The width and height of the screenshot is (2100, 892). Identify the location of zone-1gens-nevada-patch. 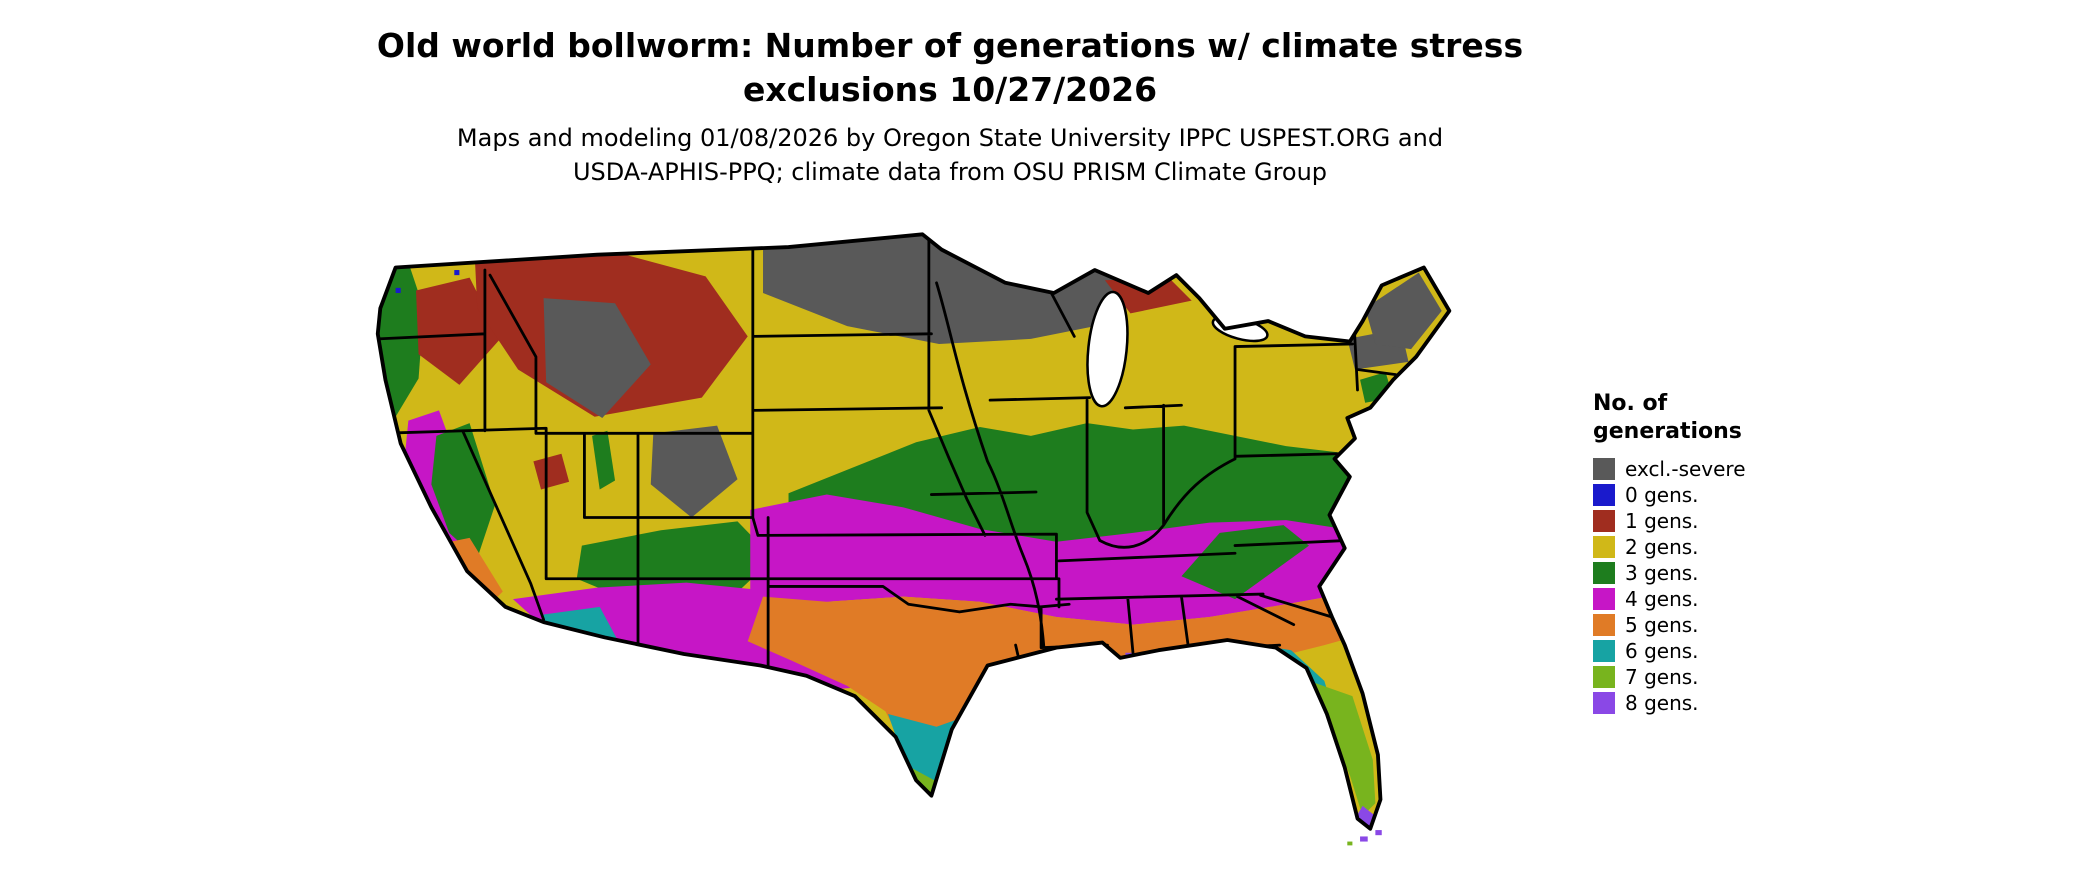
(551, 471).